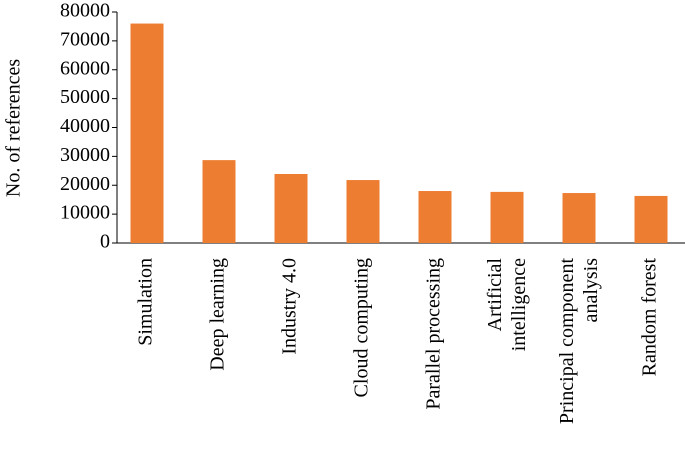 Image resolution: width=685 pixels, height=456 pixels. What do you see at coordinates (362, 327) in the screenshot?
I see `x-tick-label: Cloud computing` at bounding box center [362, 327].